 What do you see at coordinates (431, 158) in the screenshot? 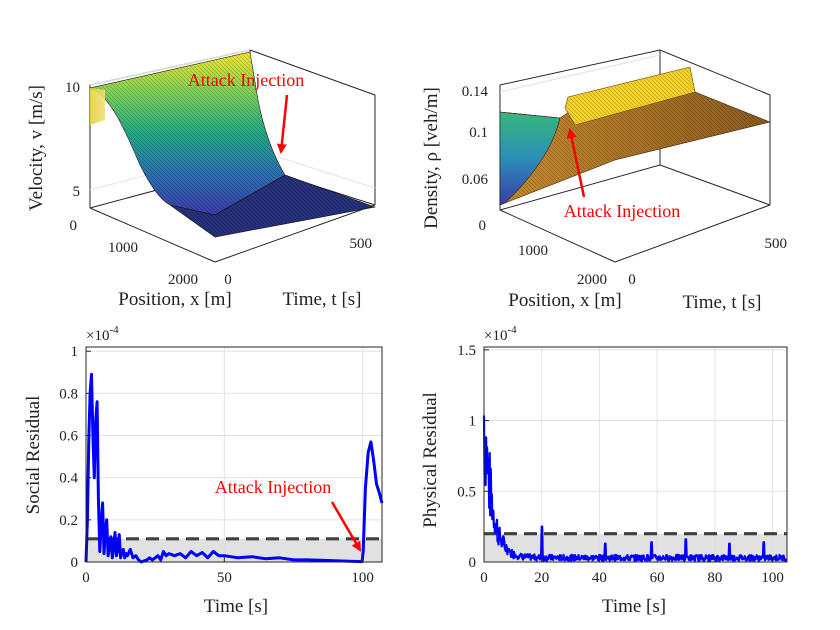
I see `den-zlabel: Density, ρ [veh/m]` at bounding box center [431, 158].